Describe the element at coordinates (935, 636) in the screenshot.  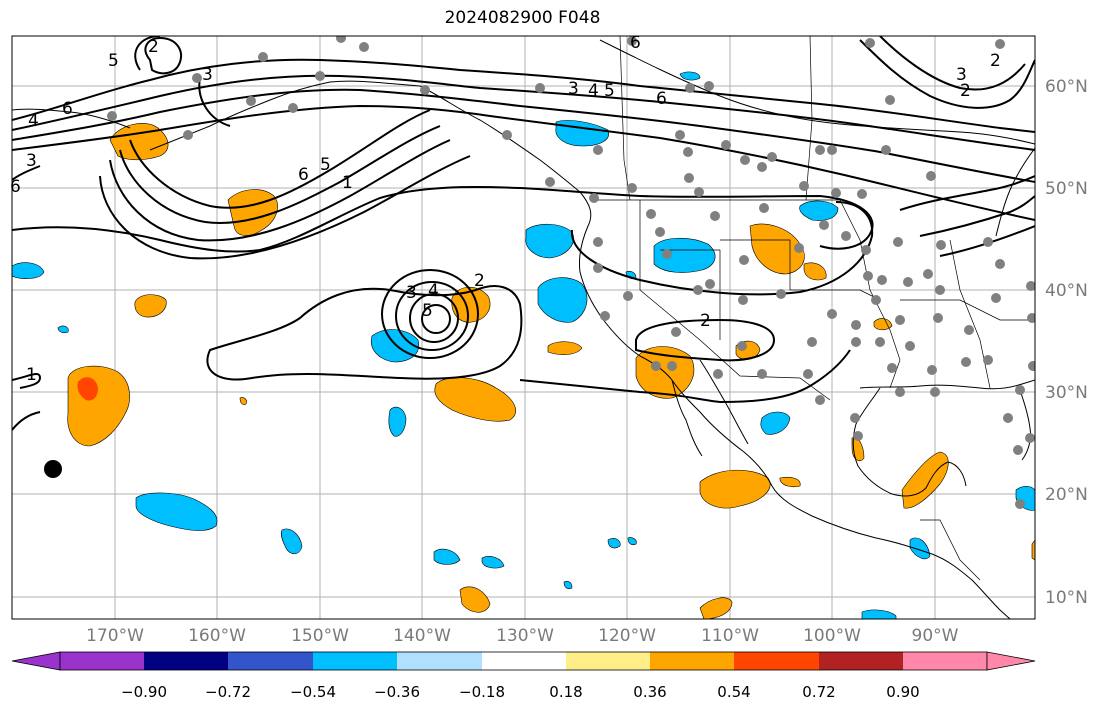
I see `lon-label: 90°W` at that location.